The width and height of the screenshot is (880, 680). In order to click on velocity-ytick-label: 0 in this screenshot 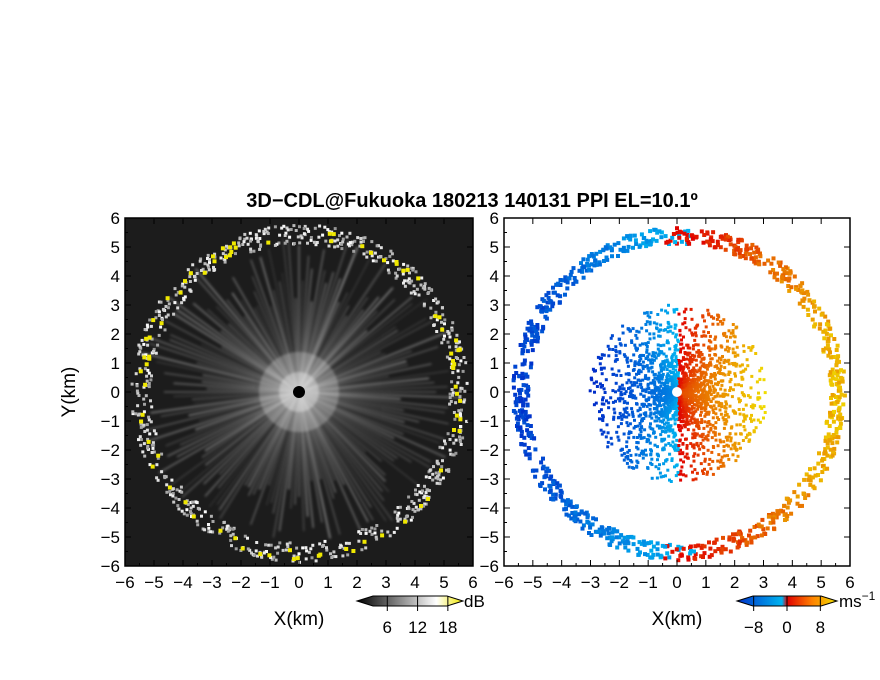, I will do `click(494, 392)`.